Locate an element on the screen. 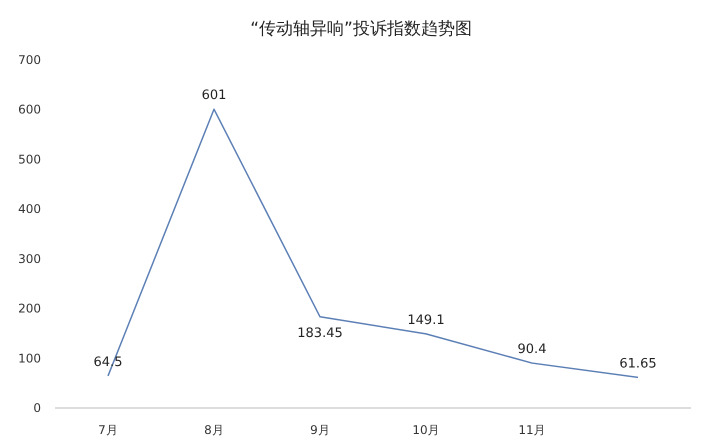 The width and height of the screenshot is (722, 448). y-tick-label: 500 is located at coordinates (29, 159).